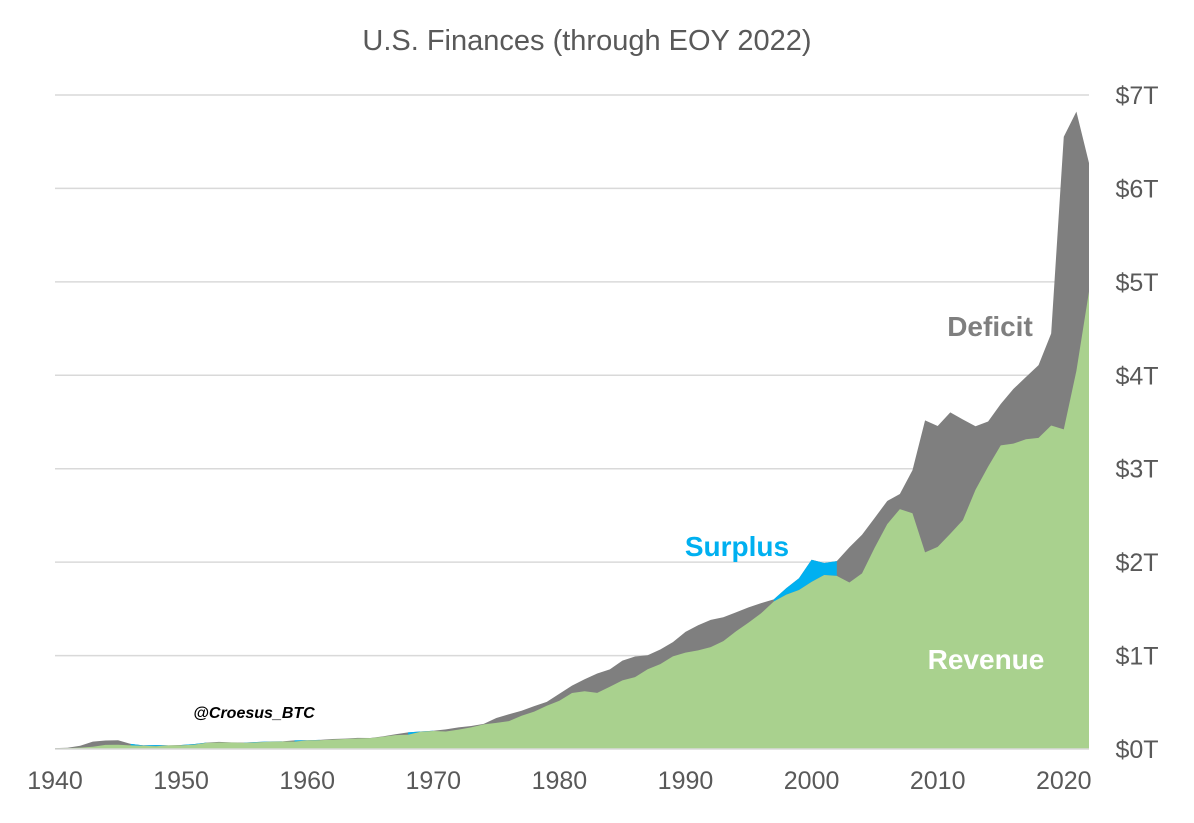 This screenshot has height=823, width=1194. Describe the element at coordinates (1064, 781) in the screenshot. I see `x-tick-label: 2020` at that location.